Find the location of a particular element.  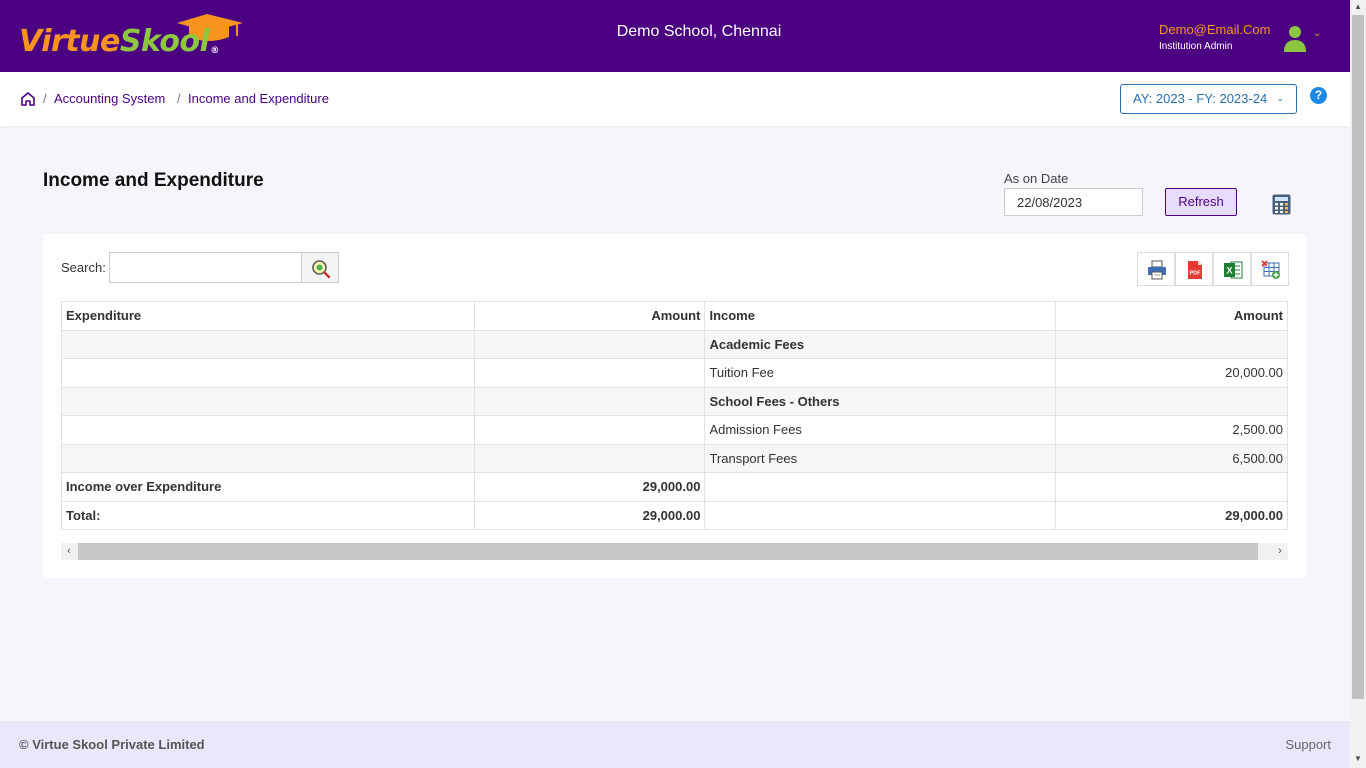

breadcrumb-accounting-system: Accounting System is located at coordinates (110, 98).